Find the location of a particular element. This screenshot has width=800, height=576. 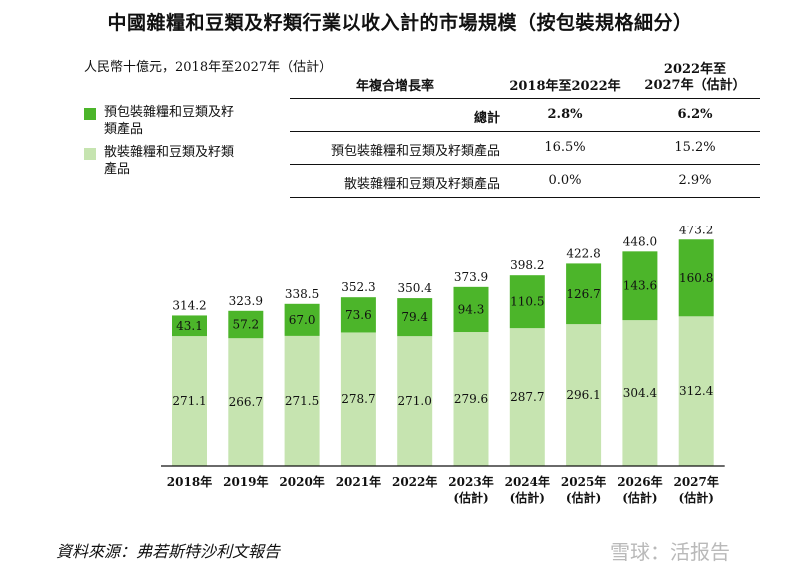

data-label-total: 352.3 is located at coordinates (358, 287).